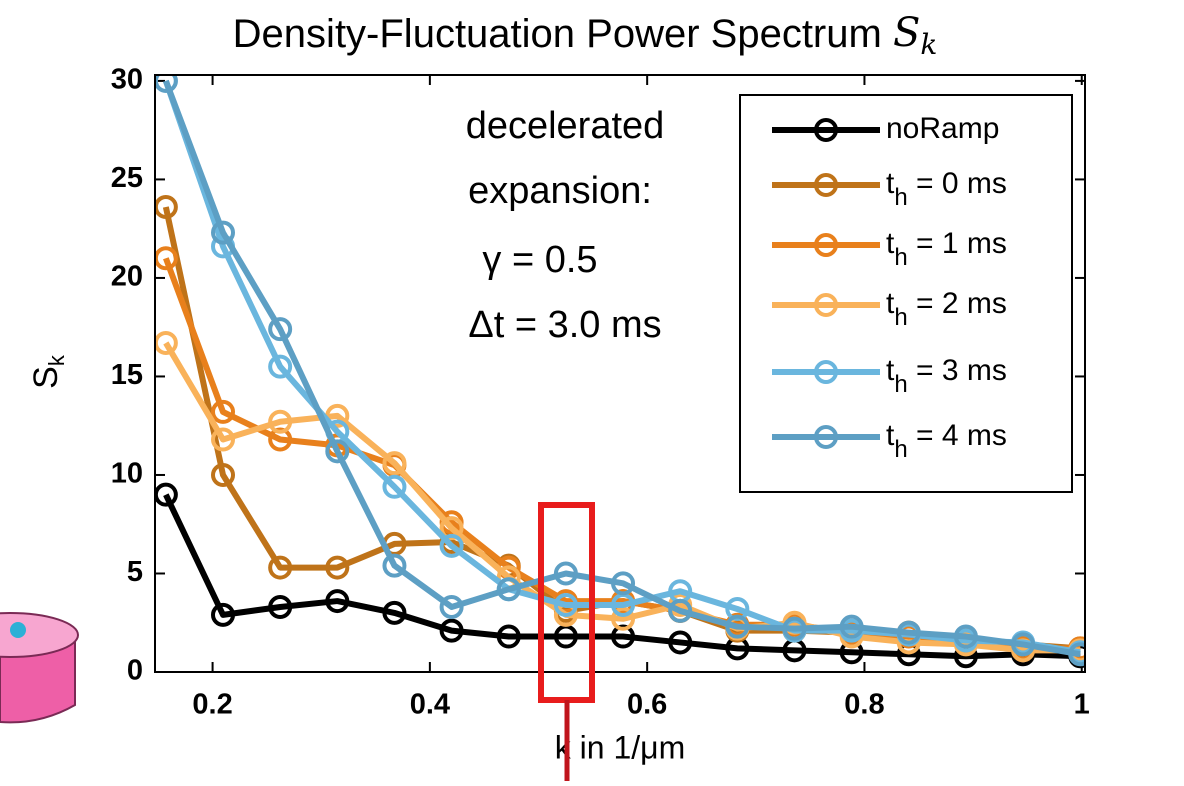 The height and width of the screenshot is (786, 1184). I want to click on legend-box, so click(906, 293).